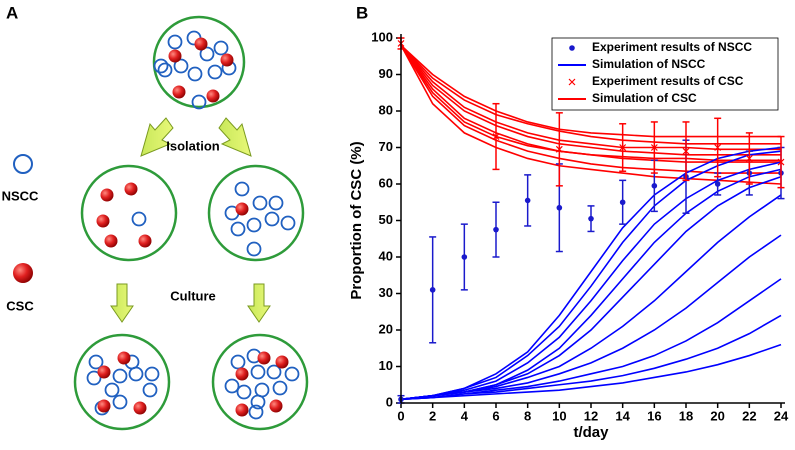  I want to click on y-tick-label: 70, so click(386, 146).